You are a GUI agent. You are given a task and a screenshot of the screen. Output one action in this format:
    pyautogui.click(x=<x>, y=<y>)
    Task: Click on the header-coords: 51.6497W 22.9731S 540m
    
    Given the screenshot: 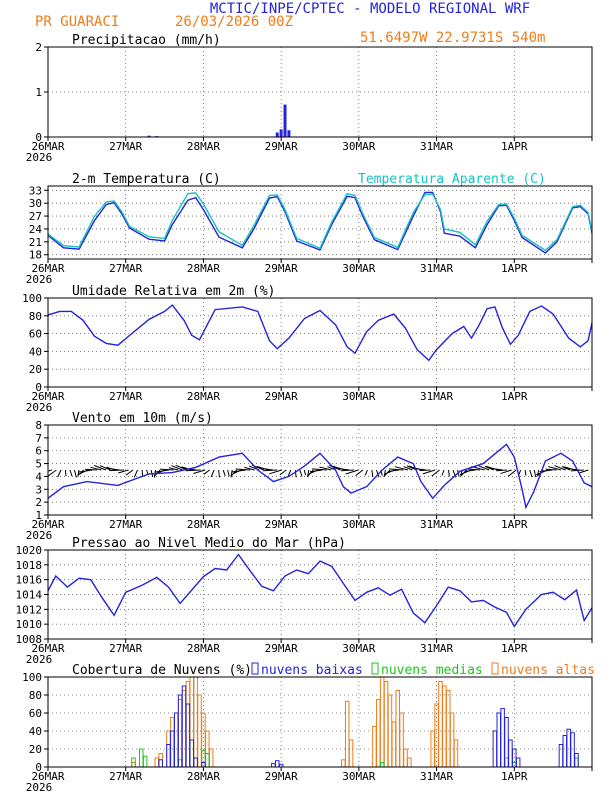 What is the action you would take?
    pyautogui.click(x=452, y=38)
    